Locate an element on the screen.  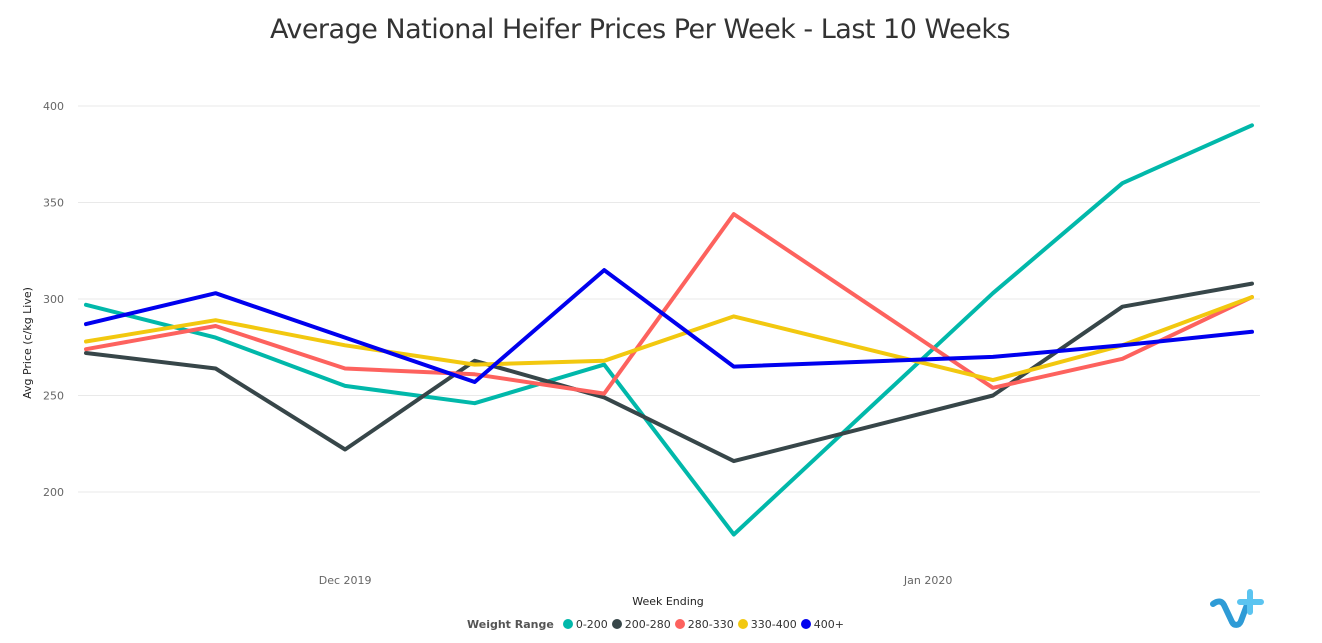
legend-label: 200-280 is located at coordinates (647, 624).